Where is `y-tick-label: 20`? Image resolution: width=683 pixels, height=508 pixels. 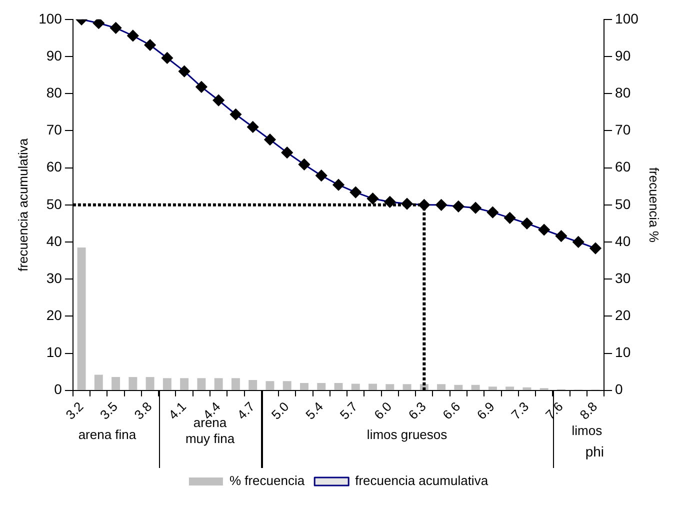
y-tick-label: 20 is located at coordinates (54, 315).